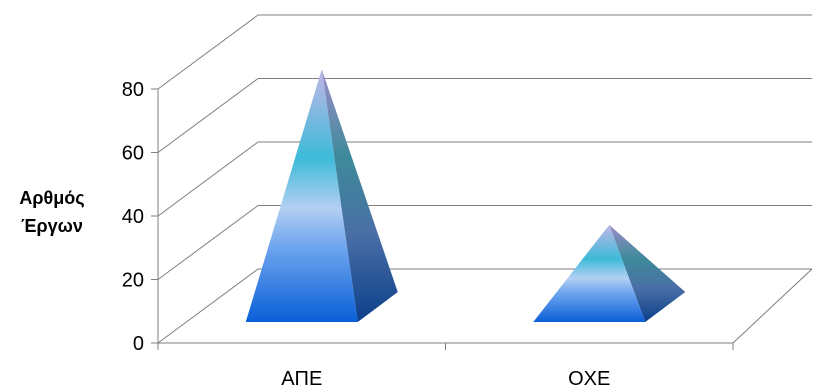 The height and width of the screenshot is (388, 817). What do you see at coordinates (133, 281) in the screenshot?
I see `y-tick-label: 20` at bounding box center [133, 281].